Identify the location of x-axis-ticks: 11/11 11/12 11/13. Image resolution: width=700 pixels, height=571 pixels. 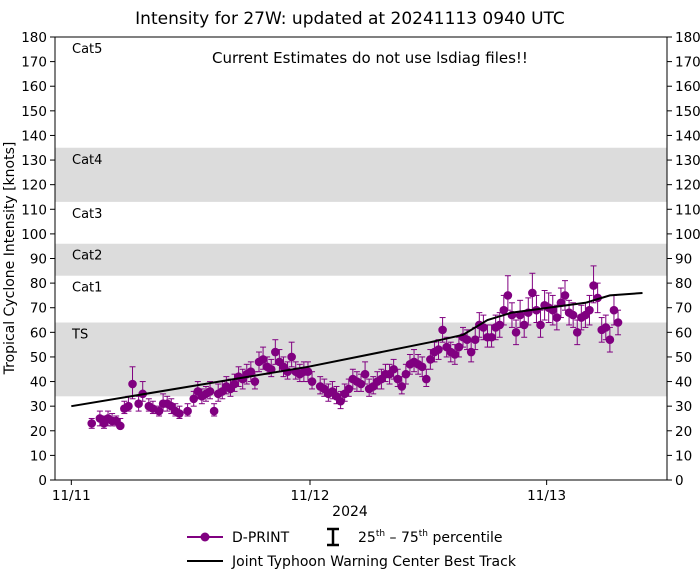
(309, 492).